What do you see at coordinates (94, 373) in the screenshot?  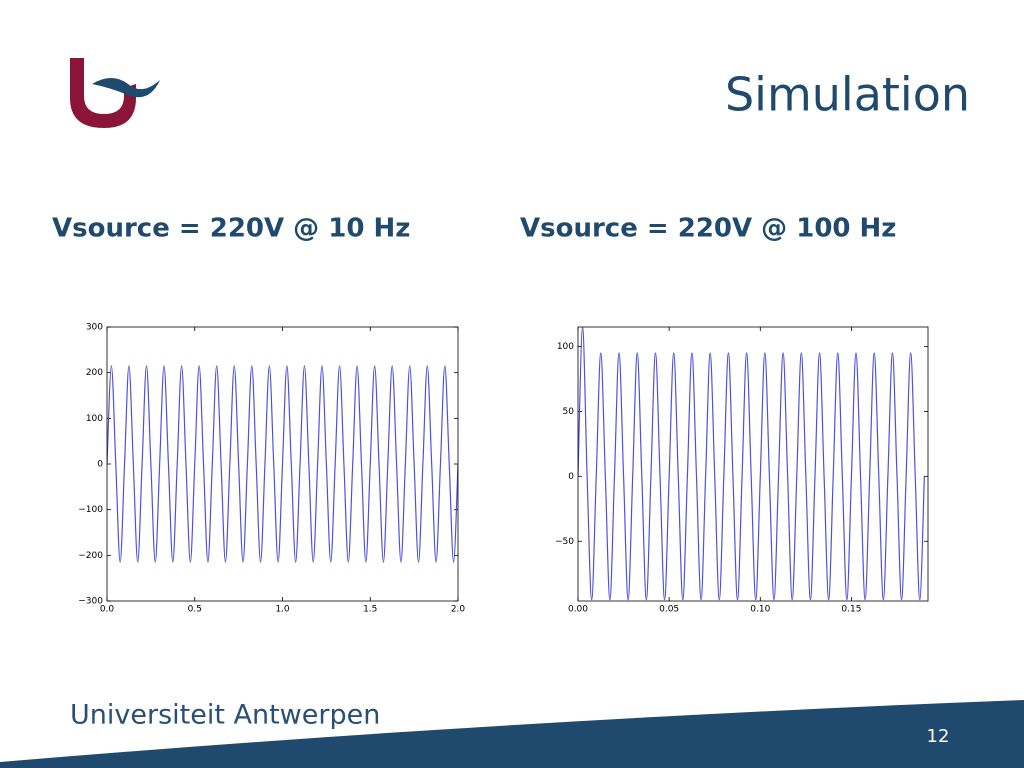 I see `y-tick-label: 200` at bounding box center [94, 373].